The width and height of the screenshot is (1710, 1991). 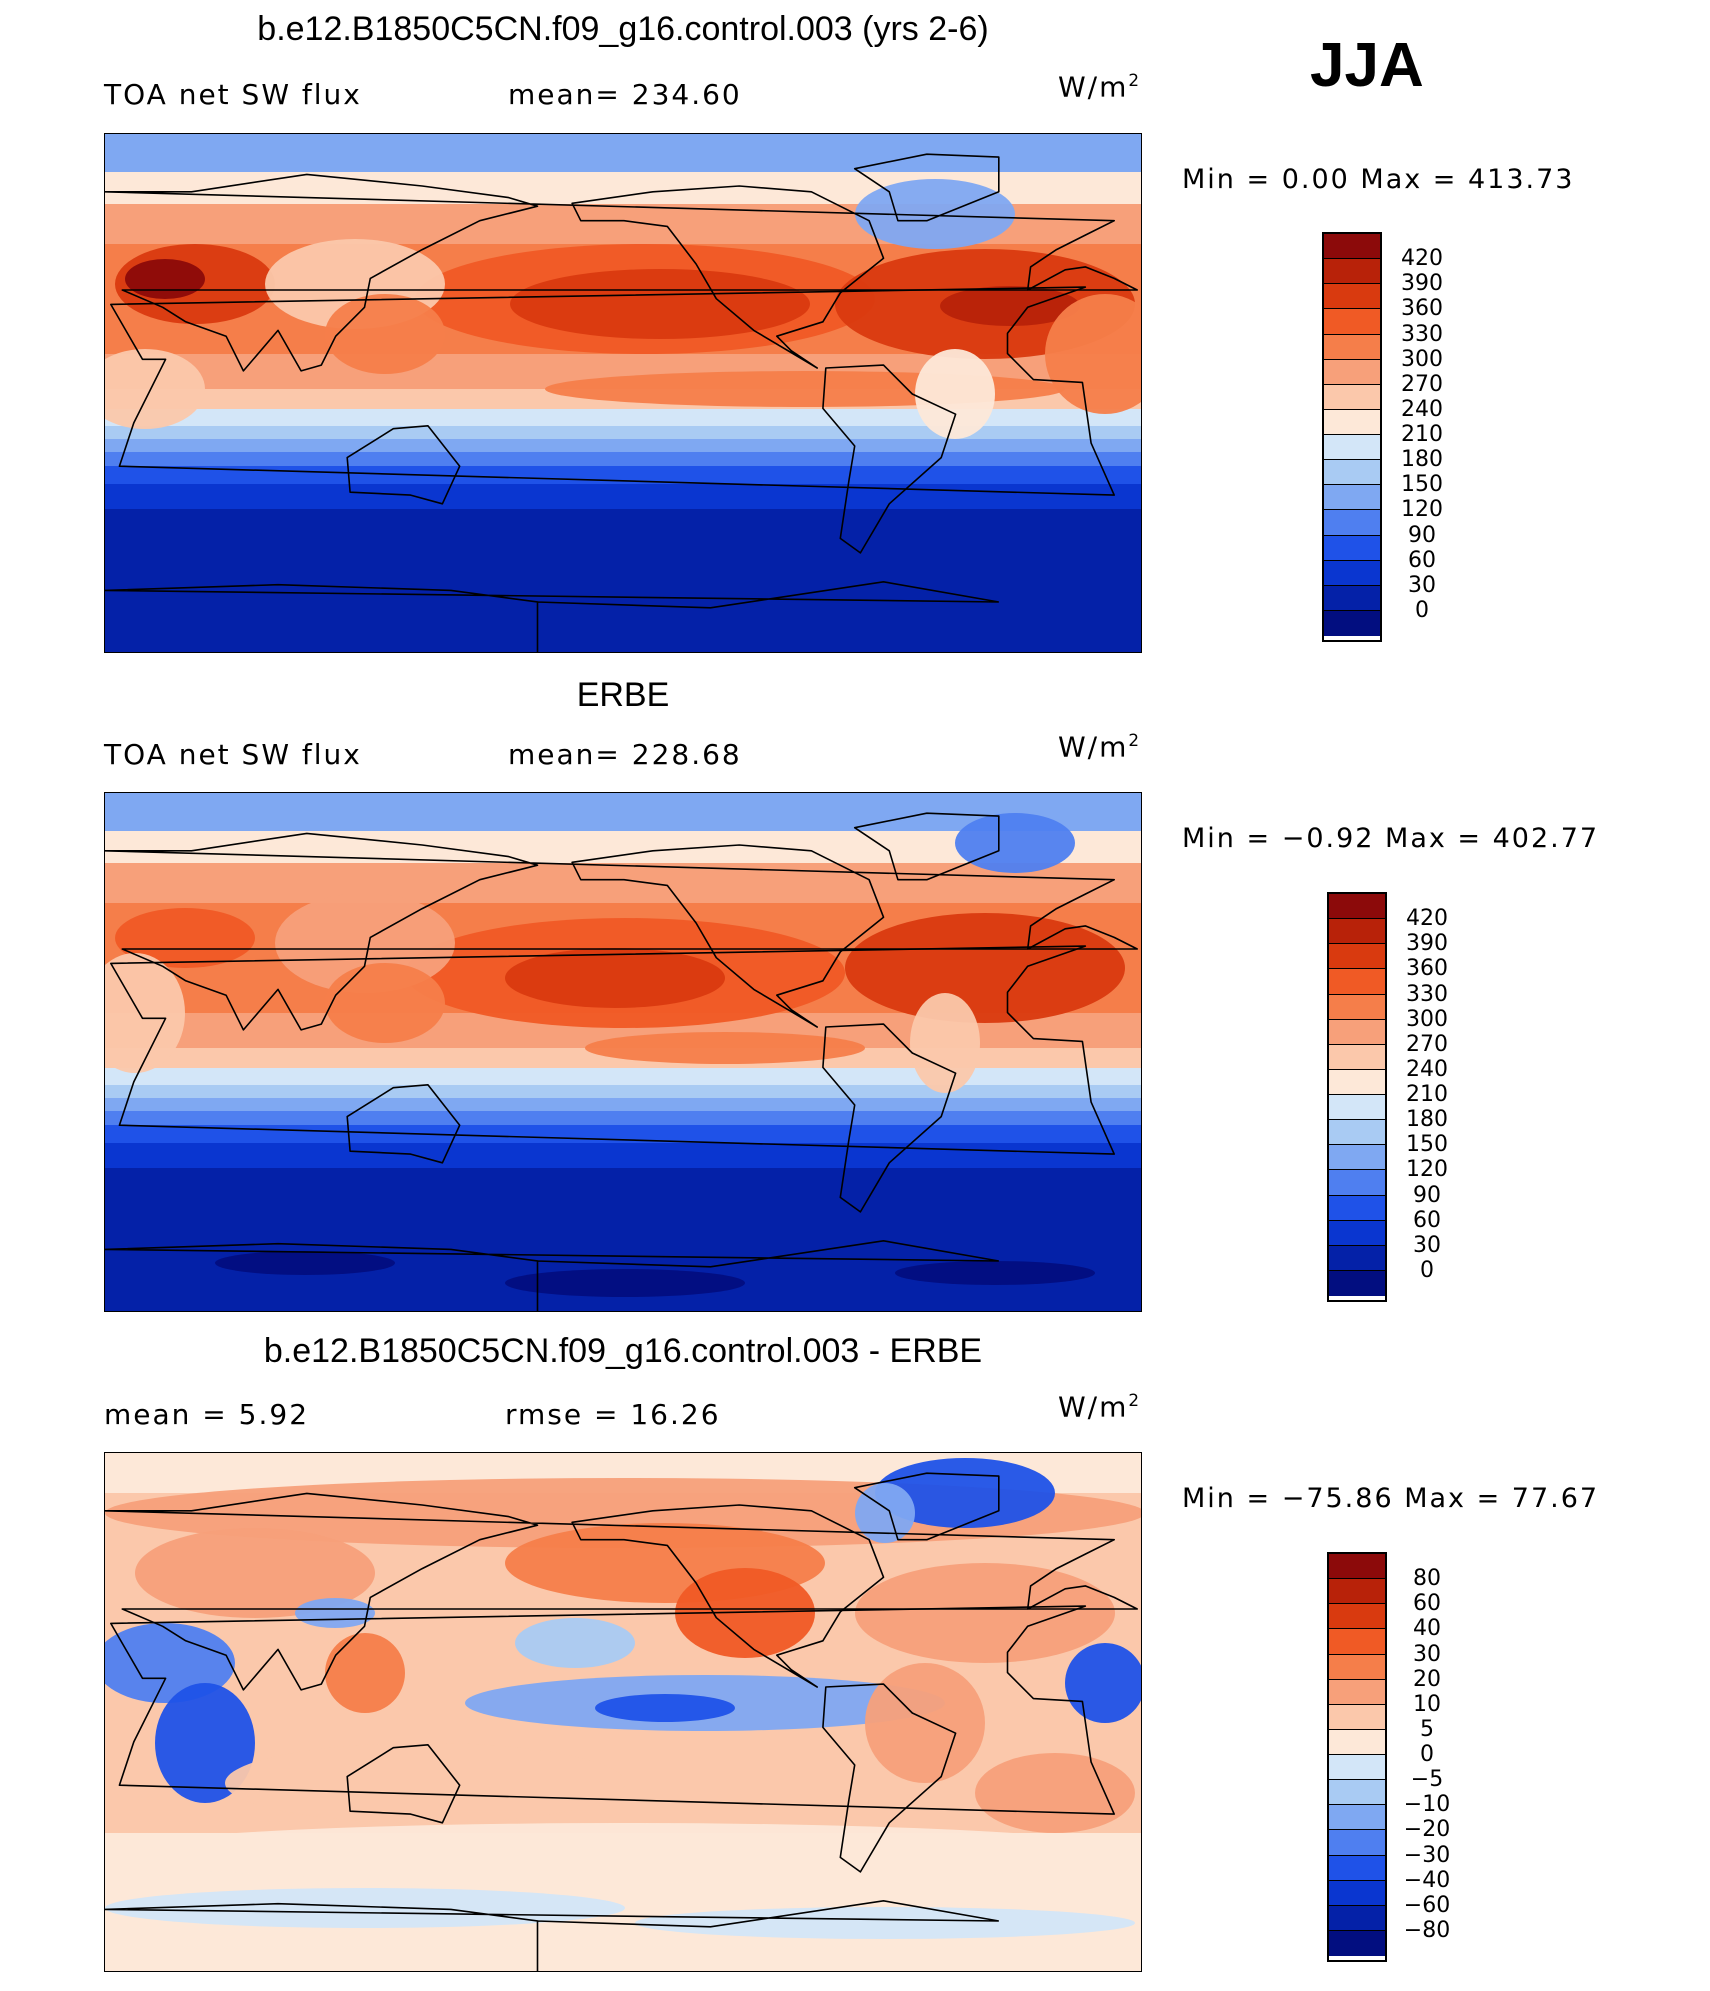 What do you see at coordinates (1422, 460) in the screenshot?
I see `colorbar-tick-label: 180` at bounding box center [1422, 460].